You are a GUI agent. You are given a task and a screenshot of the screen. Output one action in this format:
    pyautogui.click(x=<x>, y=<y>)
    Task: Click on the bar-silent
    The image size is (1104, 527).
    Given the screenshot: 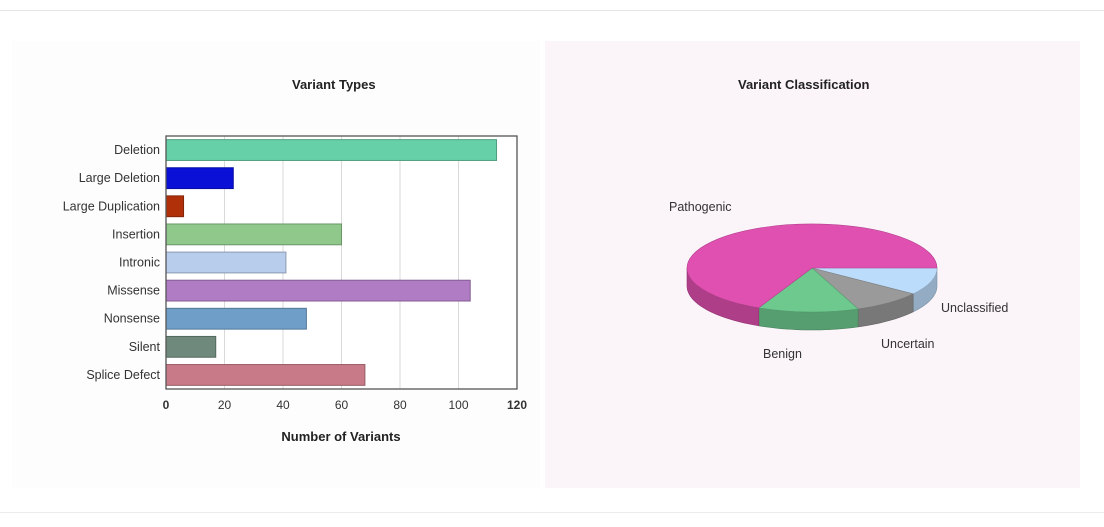 What is the action you would take?
    pyautogui.click(x=191, y=346)
    